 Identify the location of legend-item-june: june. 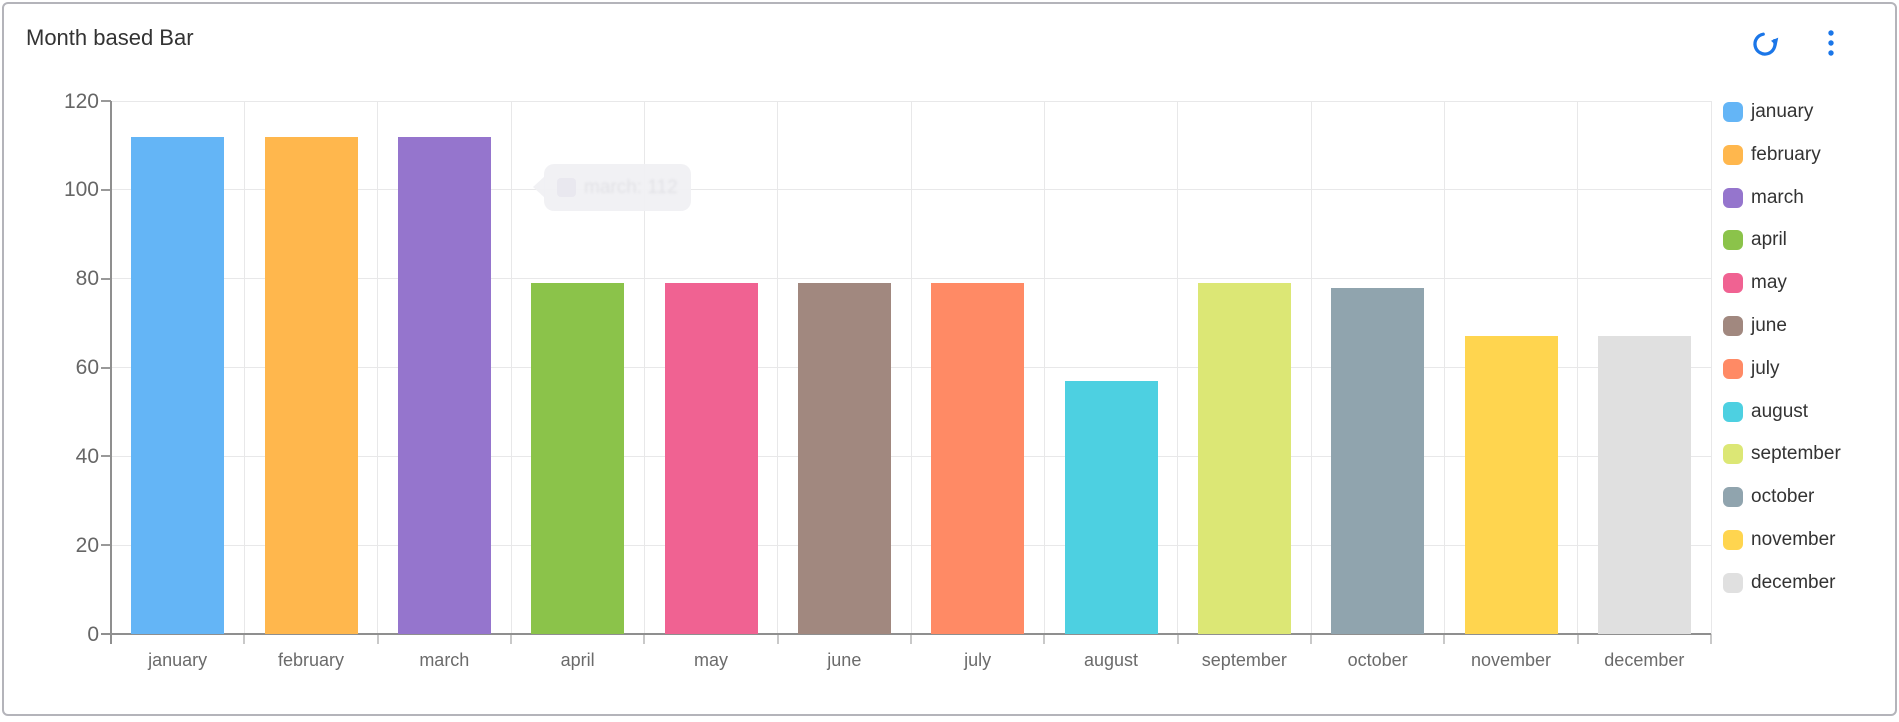
(1782, 326).